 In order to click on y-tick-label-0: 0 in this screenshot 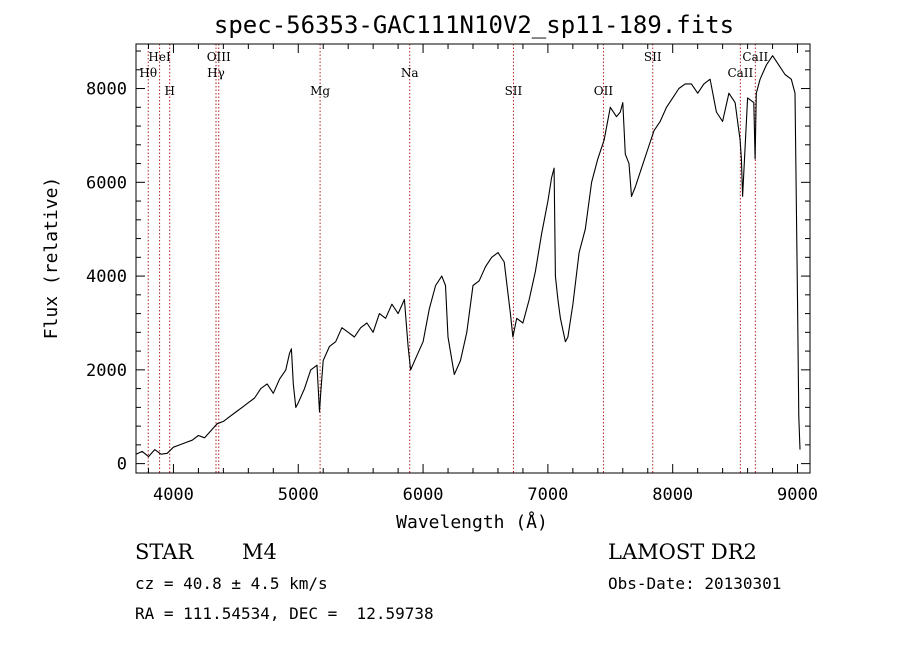, I will do `click(122, 465)`.